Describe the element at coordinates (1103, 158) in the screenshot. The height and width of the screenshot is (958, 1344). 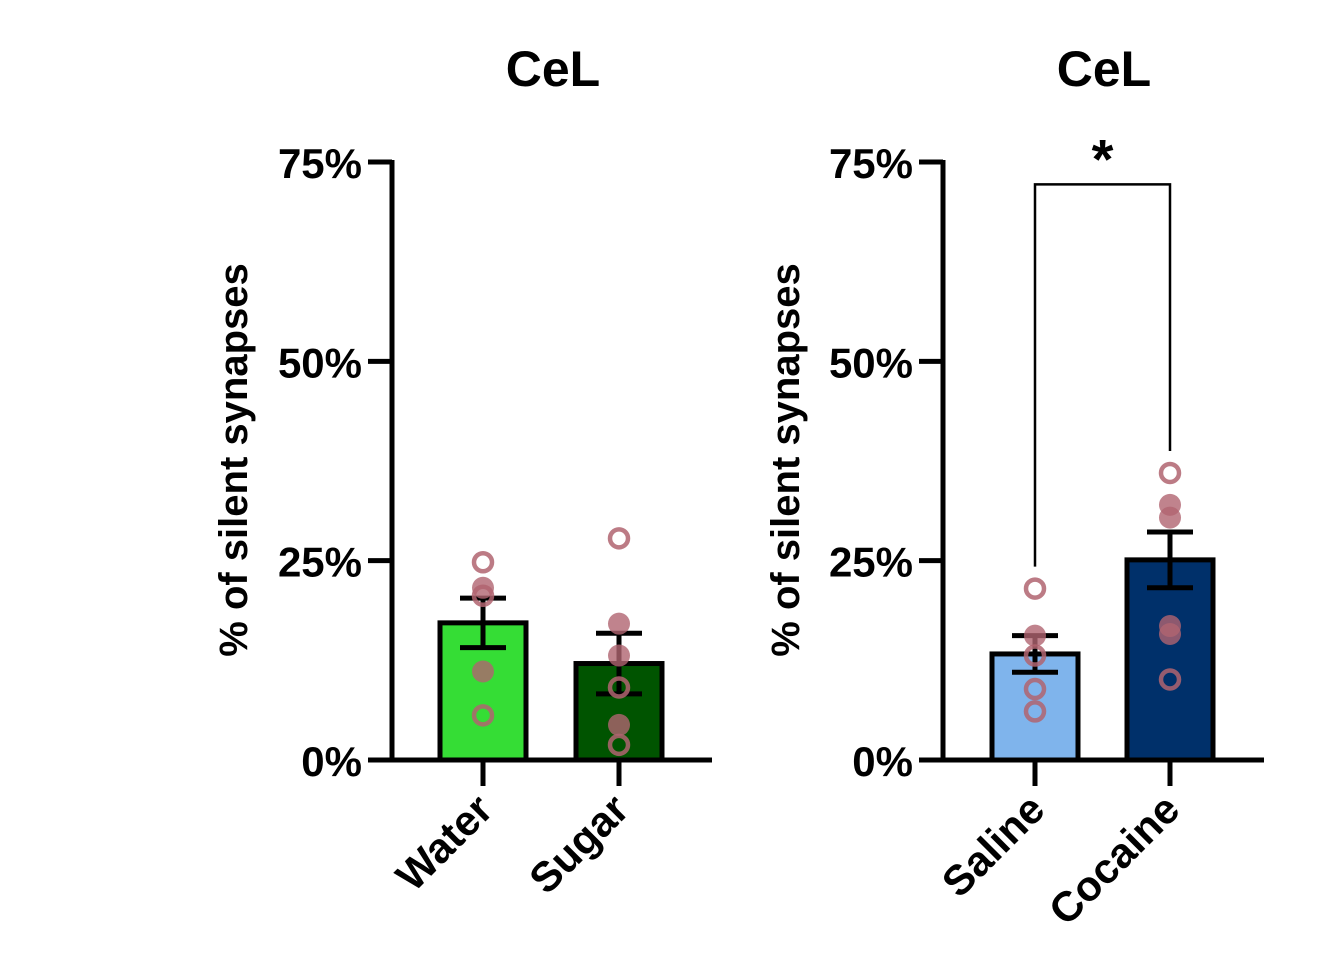
I see `significance-star: *` at that location.